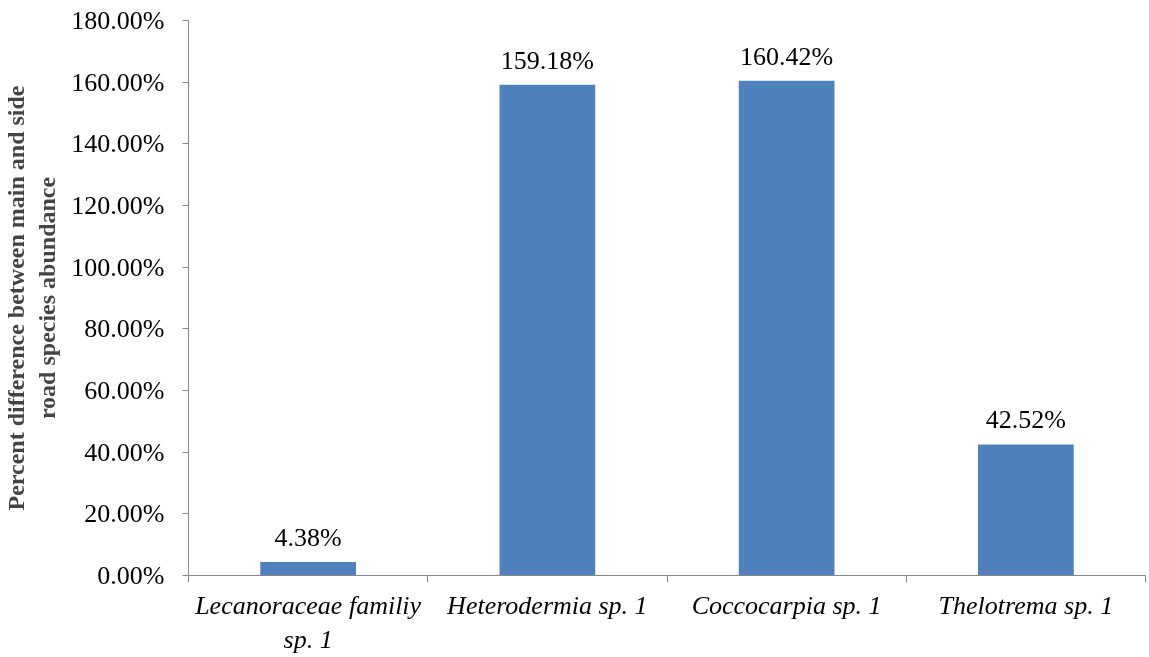 The width and height of the screenshot is (1149, 657). Describe the element at coordinates (1025, 420) in the screenshot. I see `data-label: 42.52%` at that location.